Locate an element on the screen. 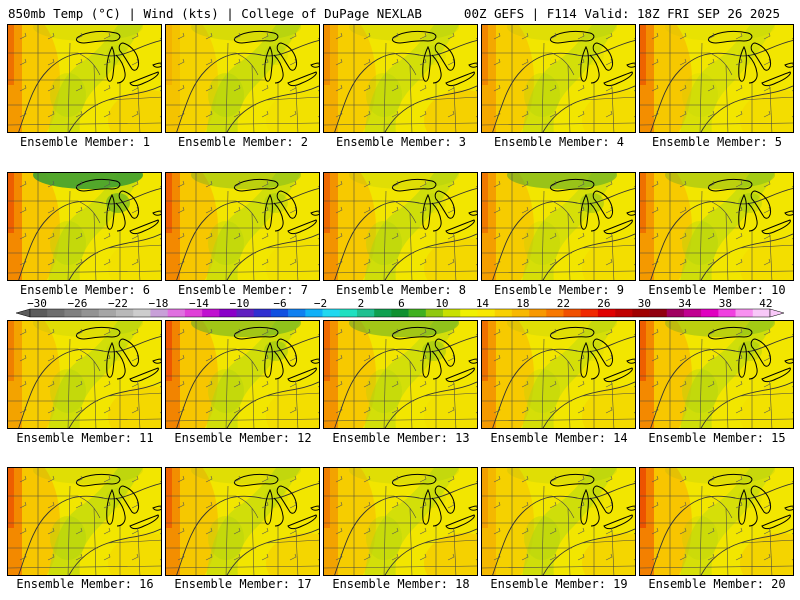  ensemble-member-label: Ensemble Member: 13 is located at coordinates (401, 438).